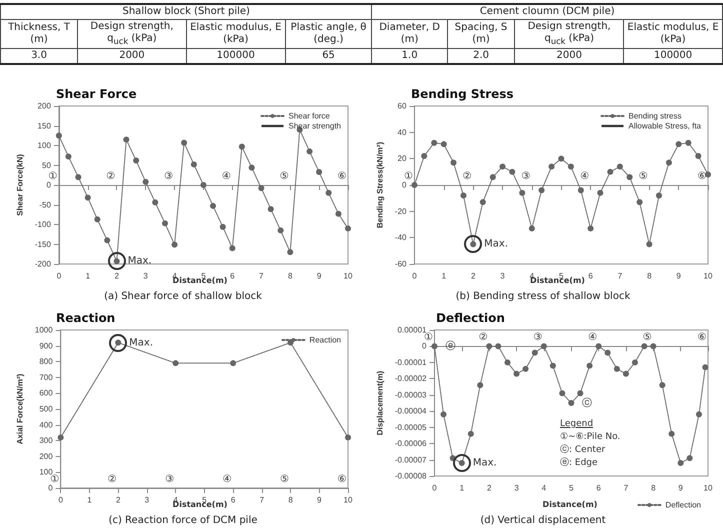 Image resolution: width=723 pixels, height=531 pixels. I want to click on y-axis-title: Bending Stress(kN/m²), so click(380, 185).